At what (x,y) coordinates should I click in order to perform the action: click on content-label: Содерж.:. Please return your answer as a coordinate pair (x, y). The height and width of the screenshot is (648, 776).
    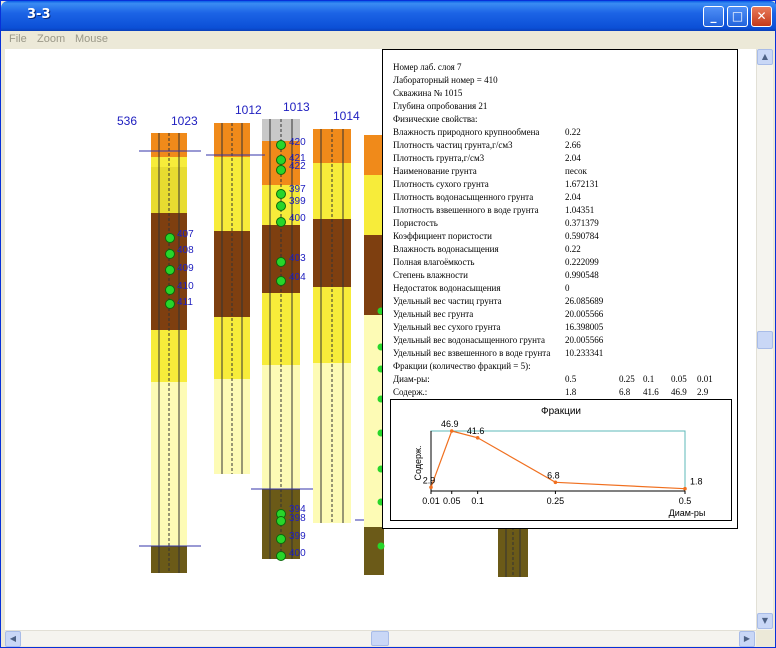
    Looking at the image, I should click on (410, 392).